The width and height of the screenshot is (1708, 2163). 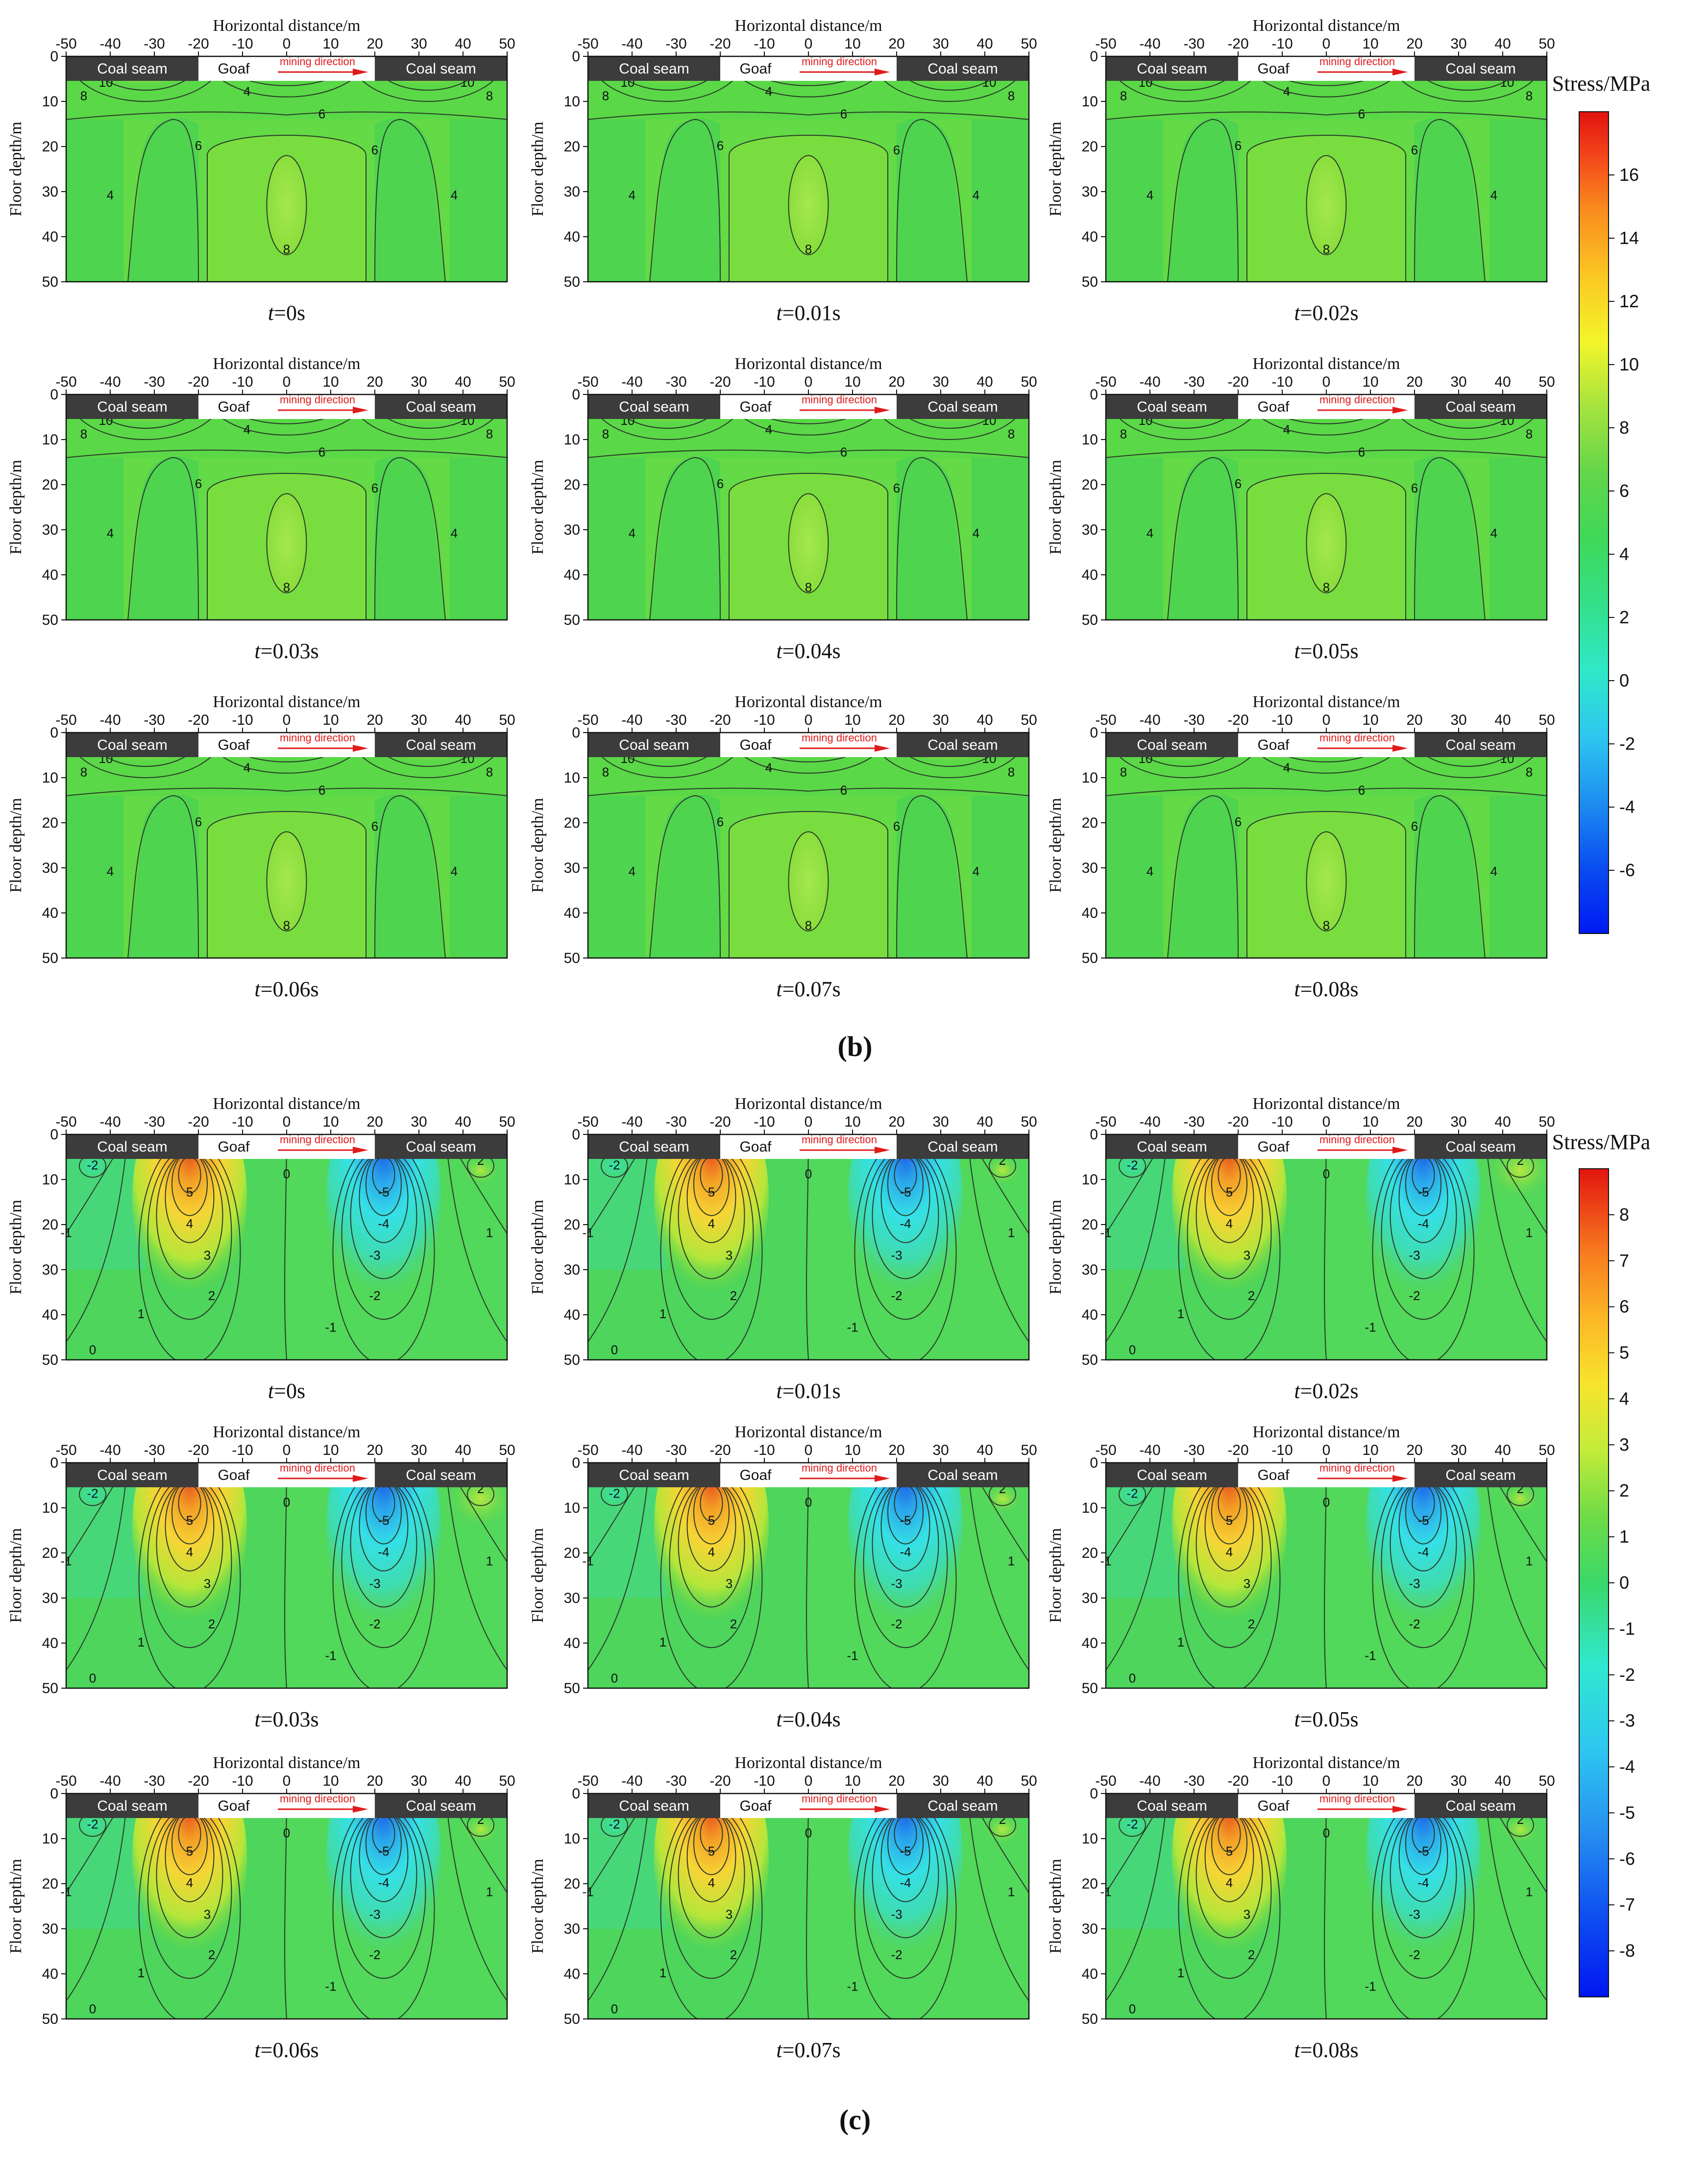 I want to click on goaf-region, so click(x=1326, y=745).